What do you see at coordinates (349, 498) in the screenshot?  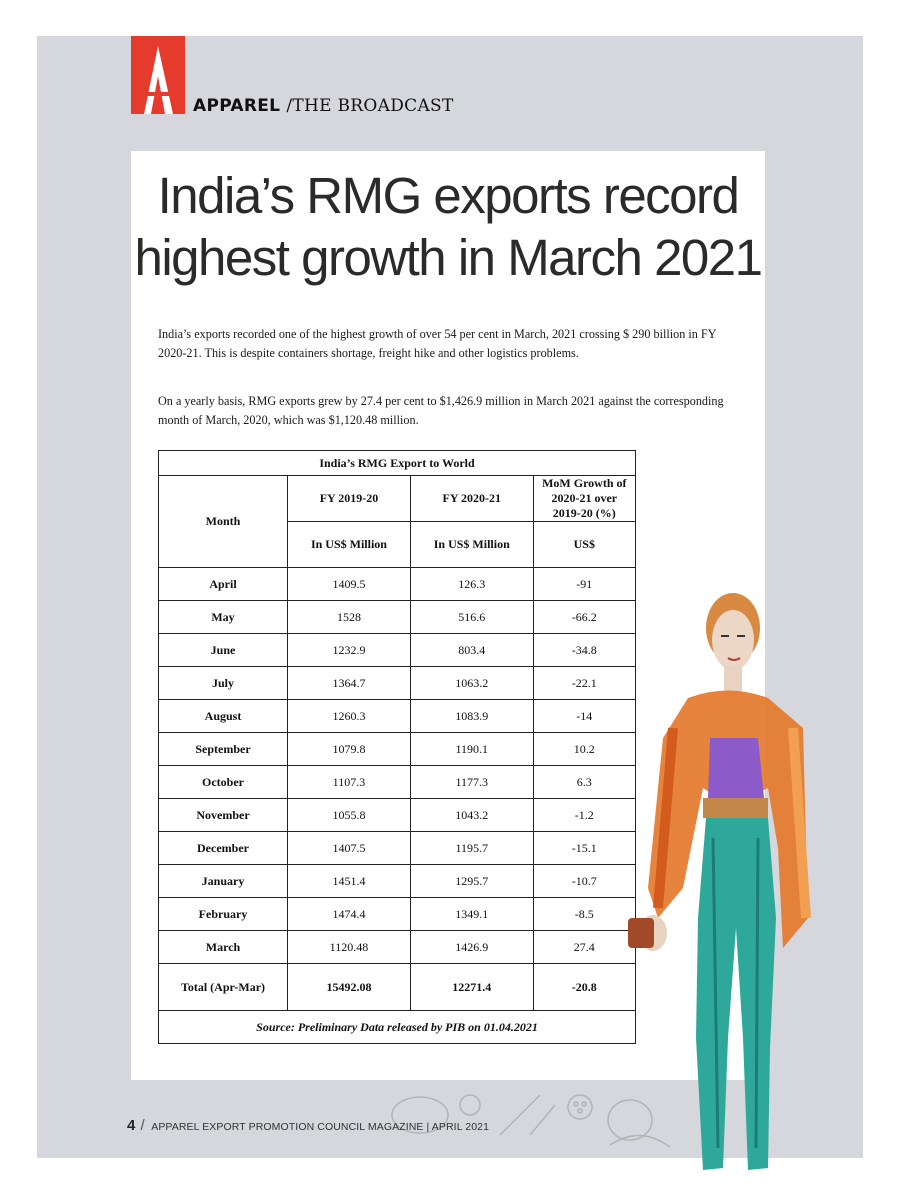 I see `col-header-fy2019: FY 2019-20` at bounding box center [349, 498].